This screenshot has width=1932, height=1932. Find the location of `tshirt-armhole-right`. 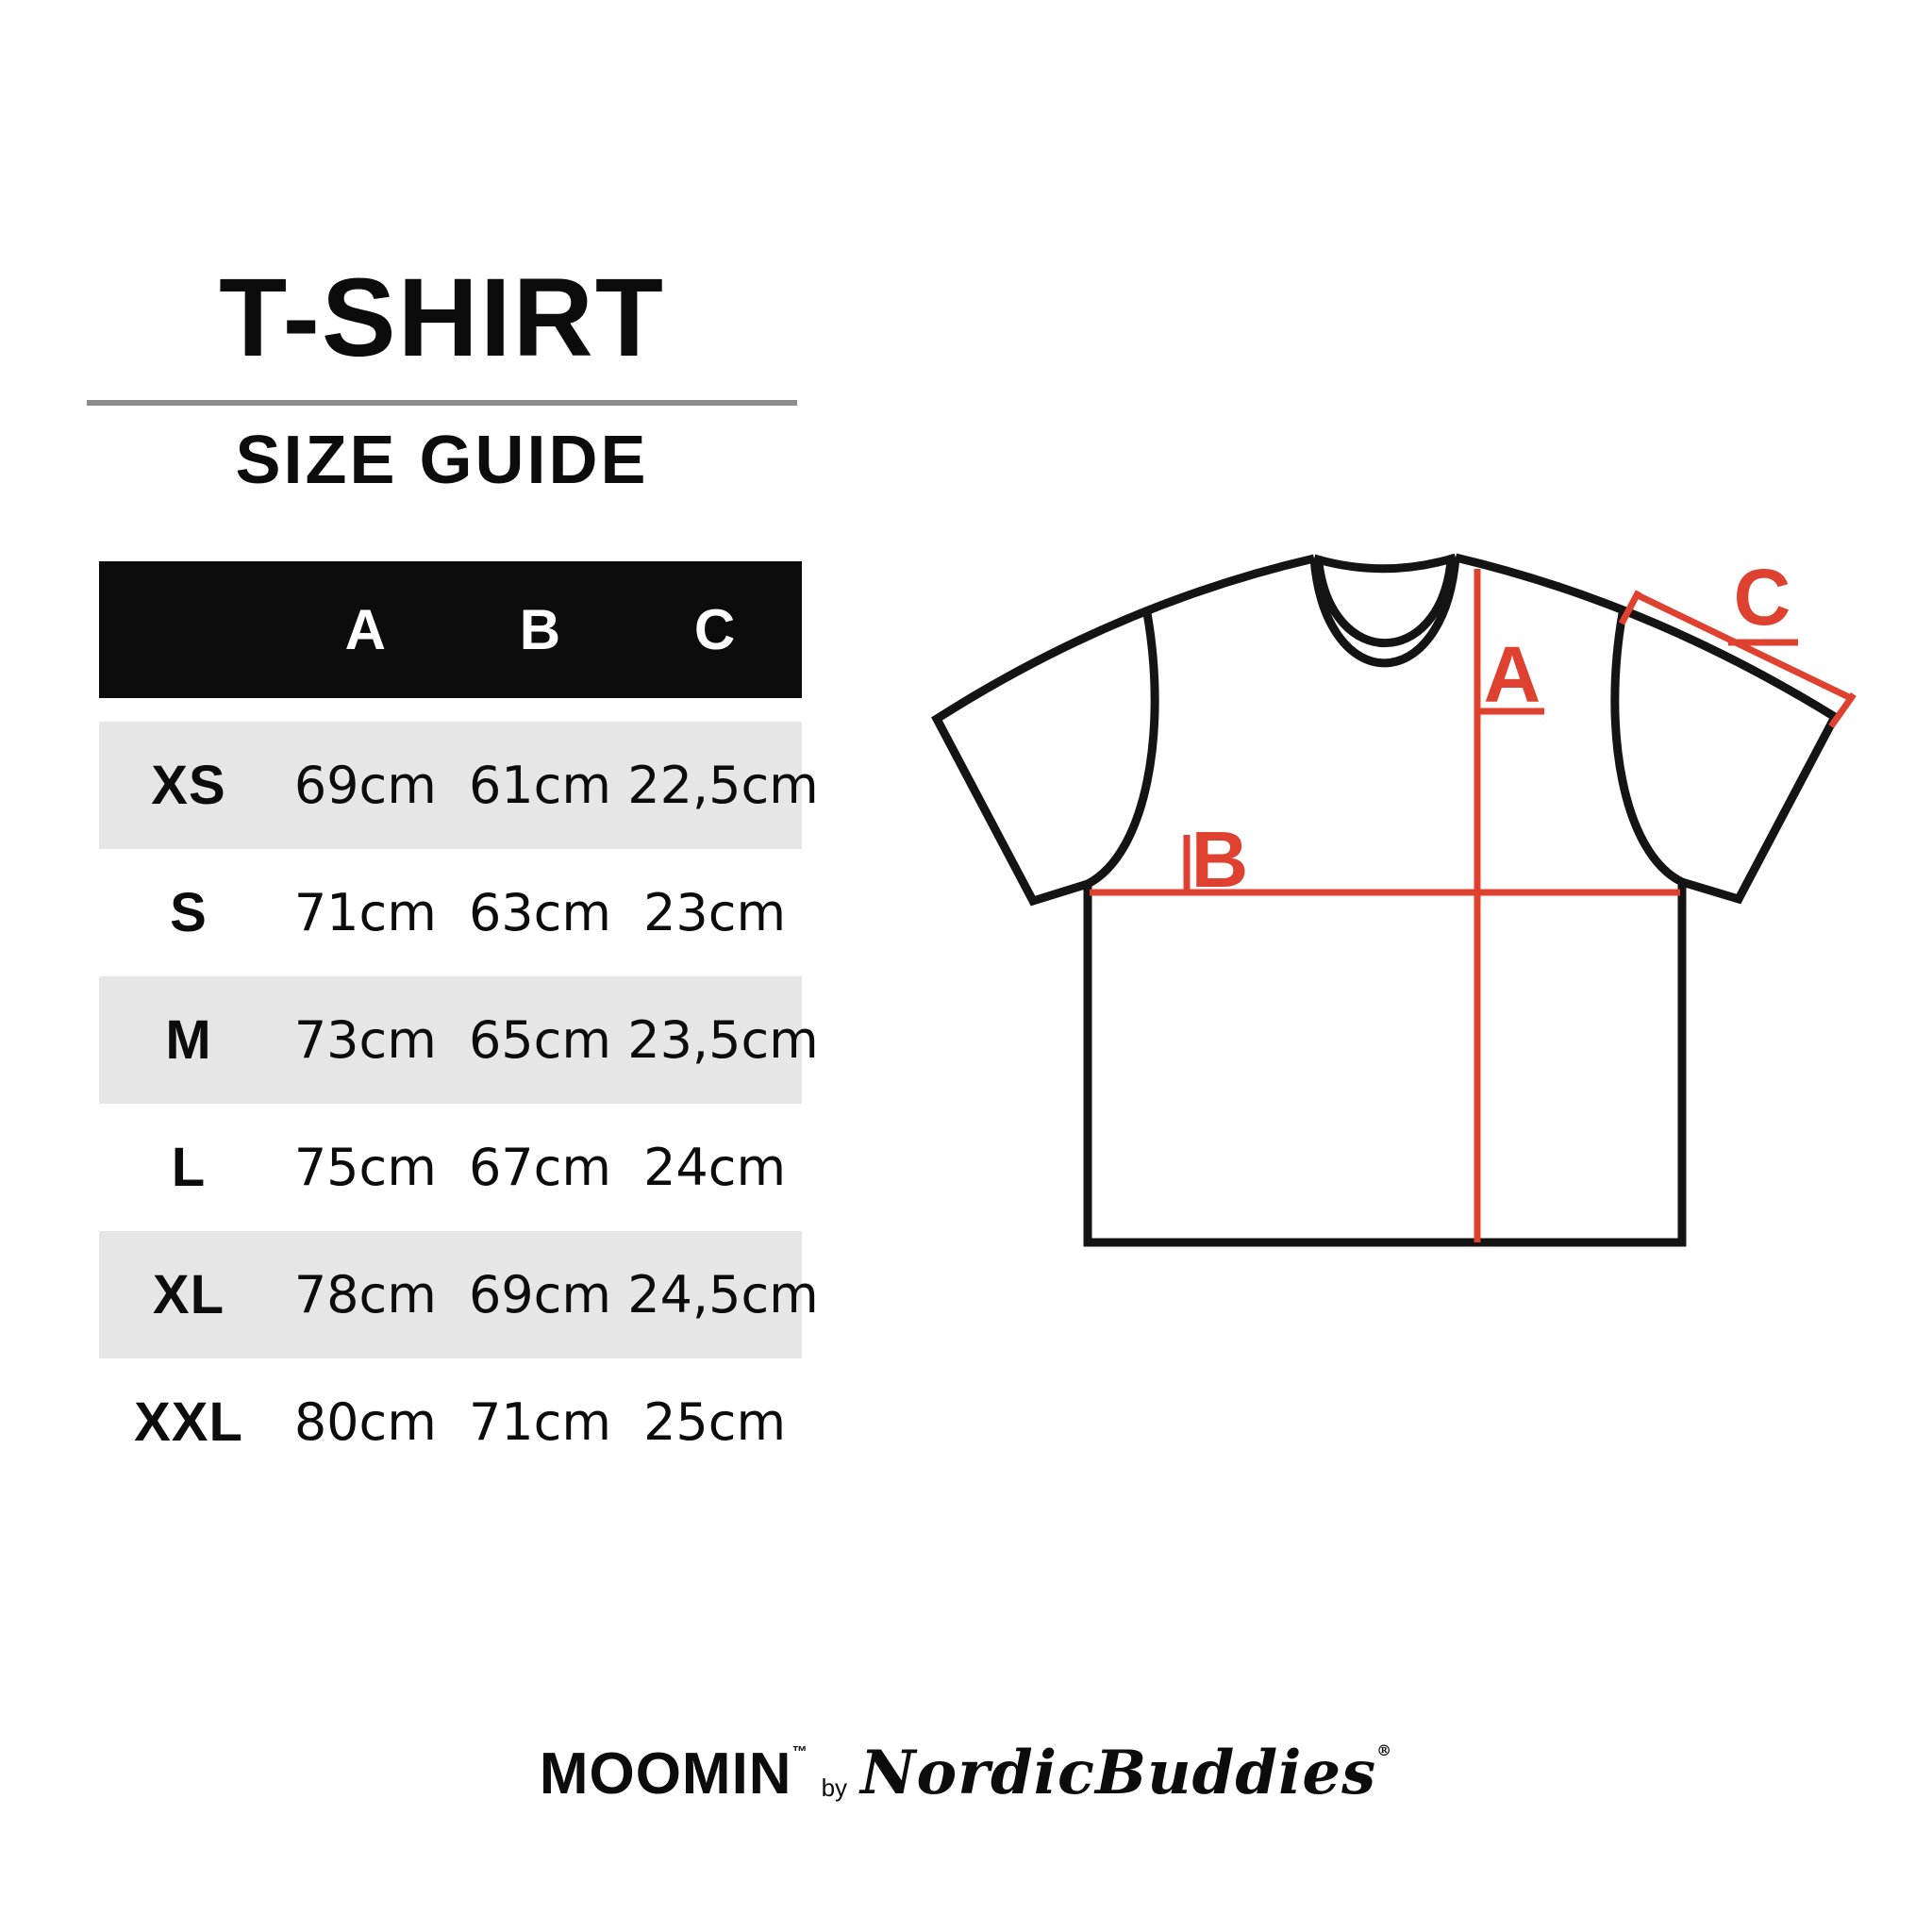

tshirt-armhole-right is located at coordinates (1648, 750).